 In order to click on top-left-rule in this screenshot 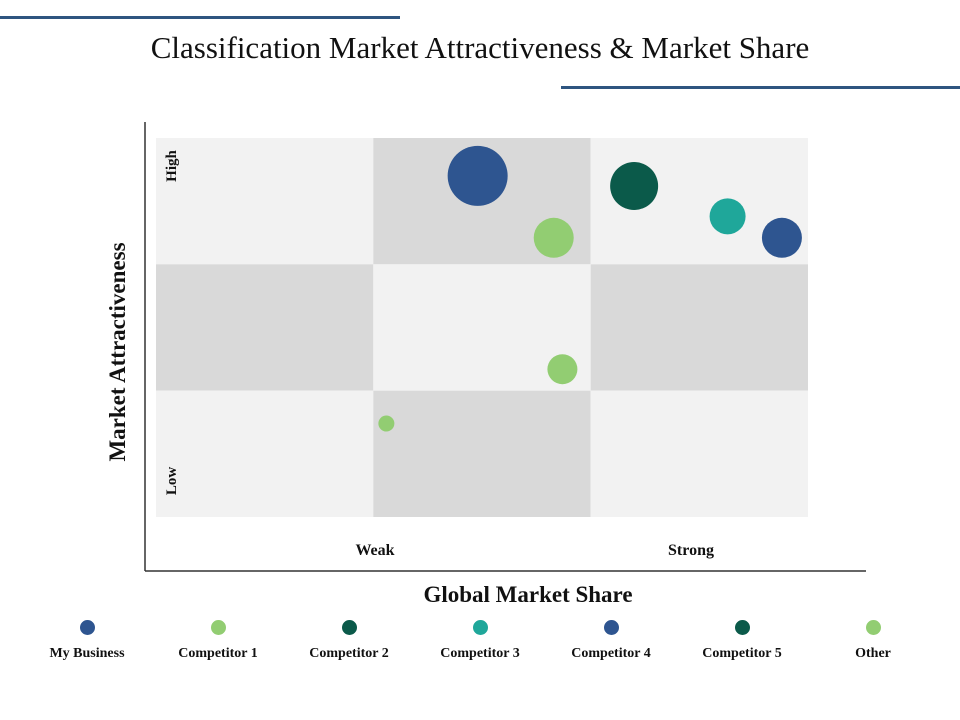, I will do `click(200, 17)`.